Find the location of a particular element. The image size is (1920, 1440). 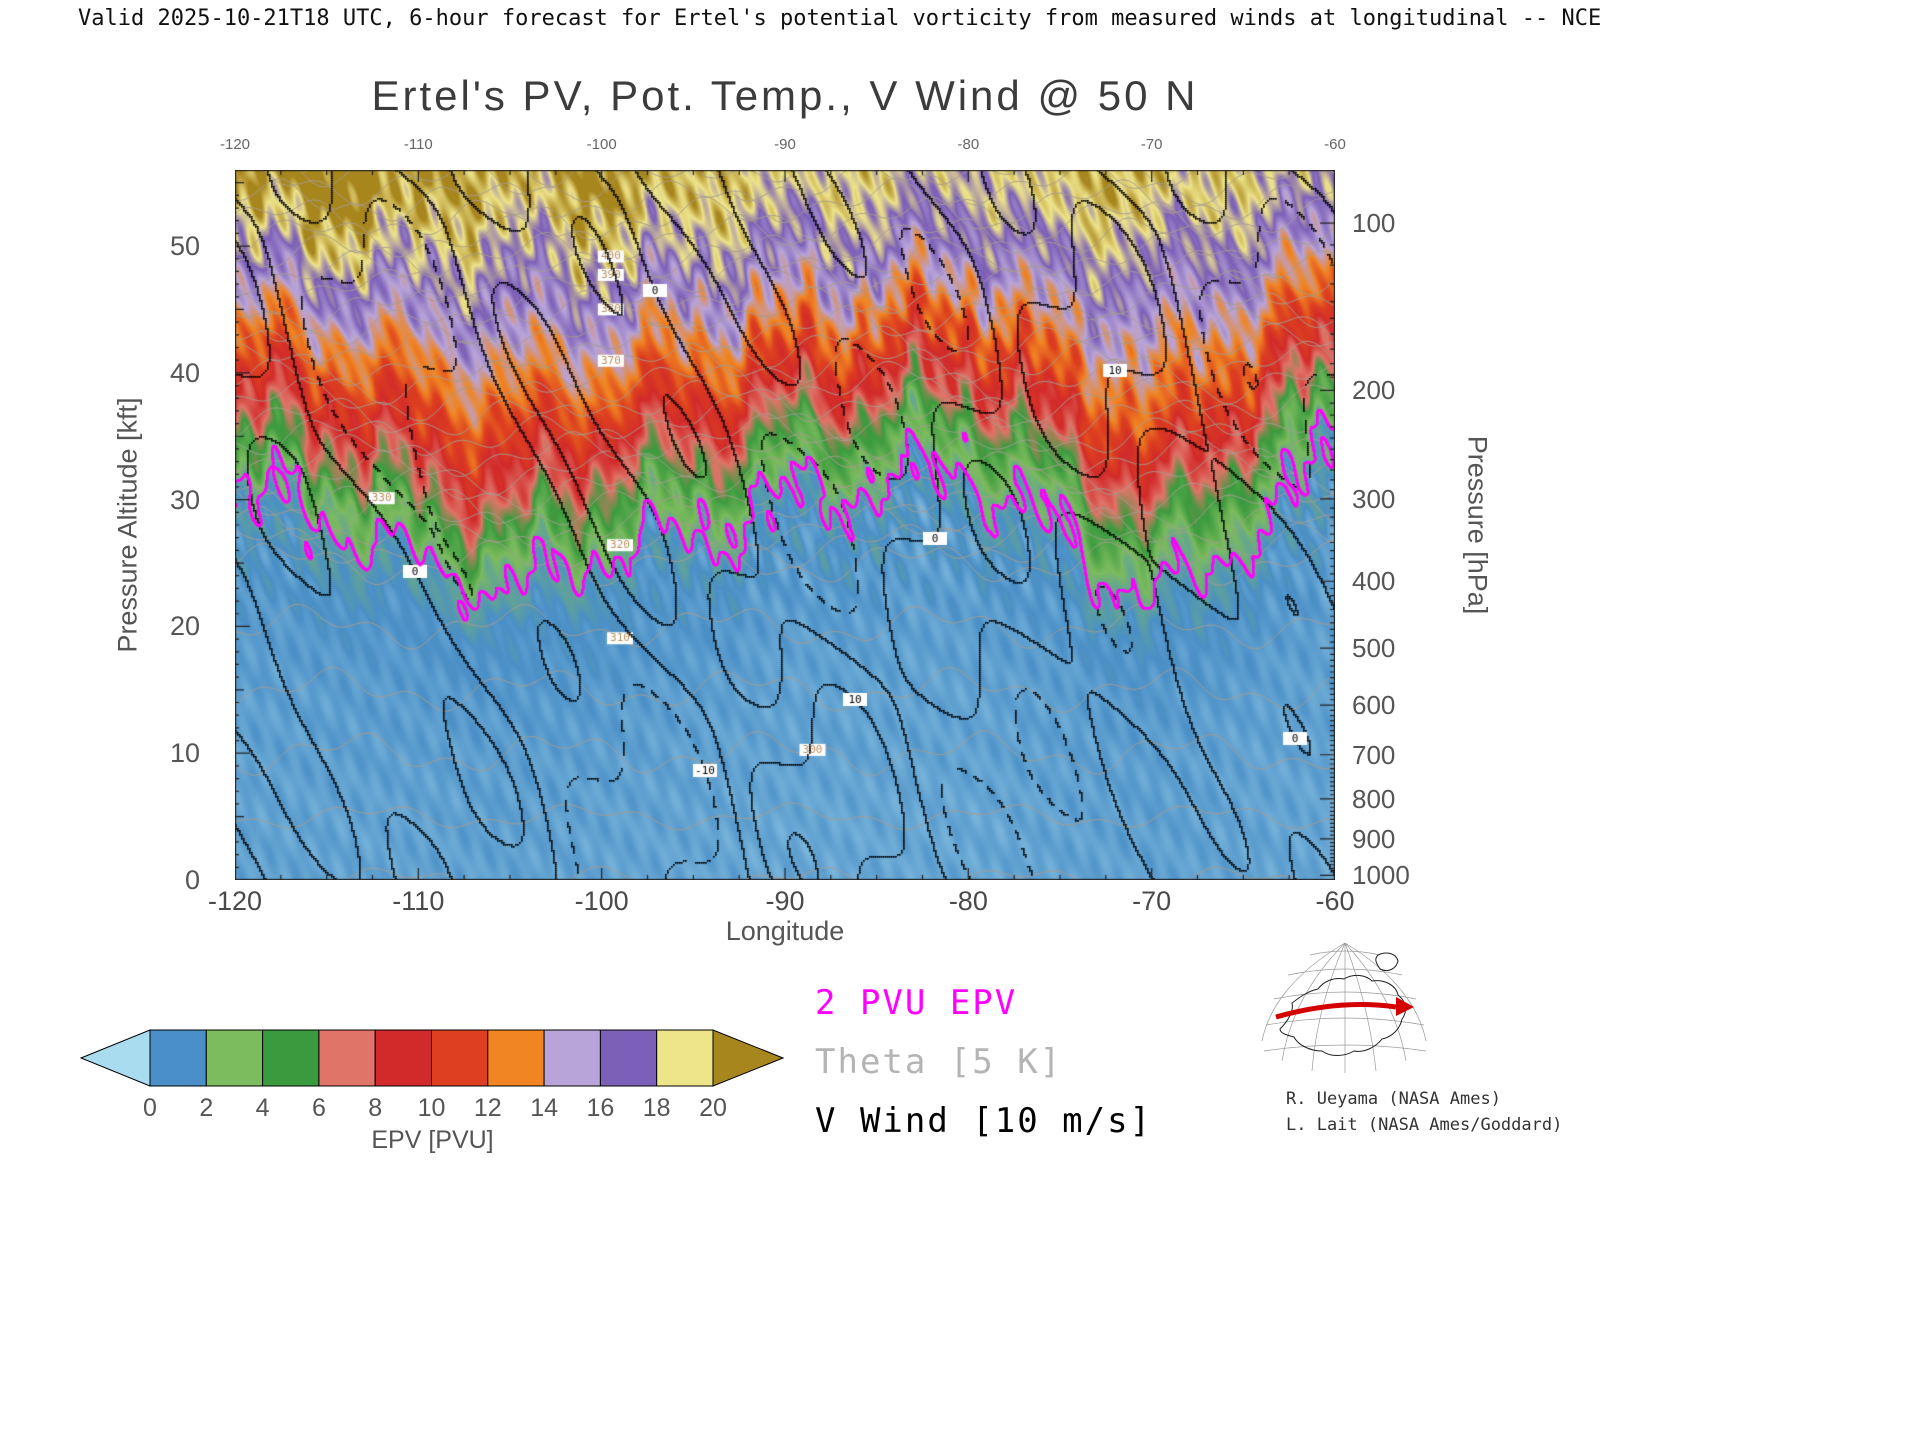

altitude-tick-label: 30 is located at coordinates (184, 499).